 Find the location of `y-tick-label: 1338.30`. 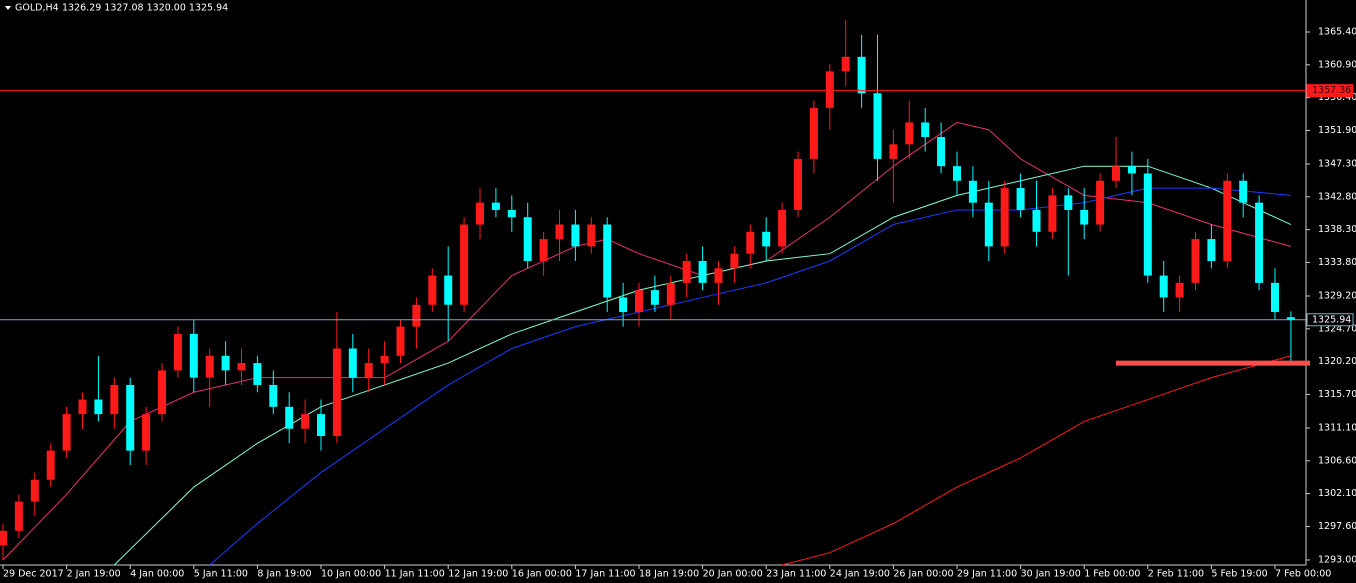

y-tick-label: 1338.30 is located at coordinates (1337, 229).